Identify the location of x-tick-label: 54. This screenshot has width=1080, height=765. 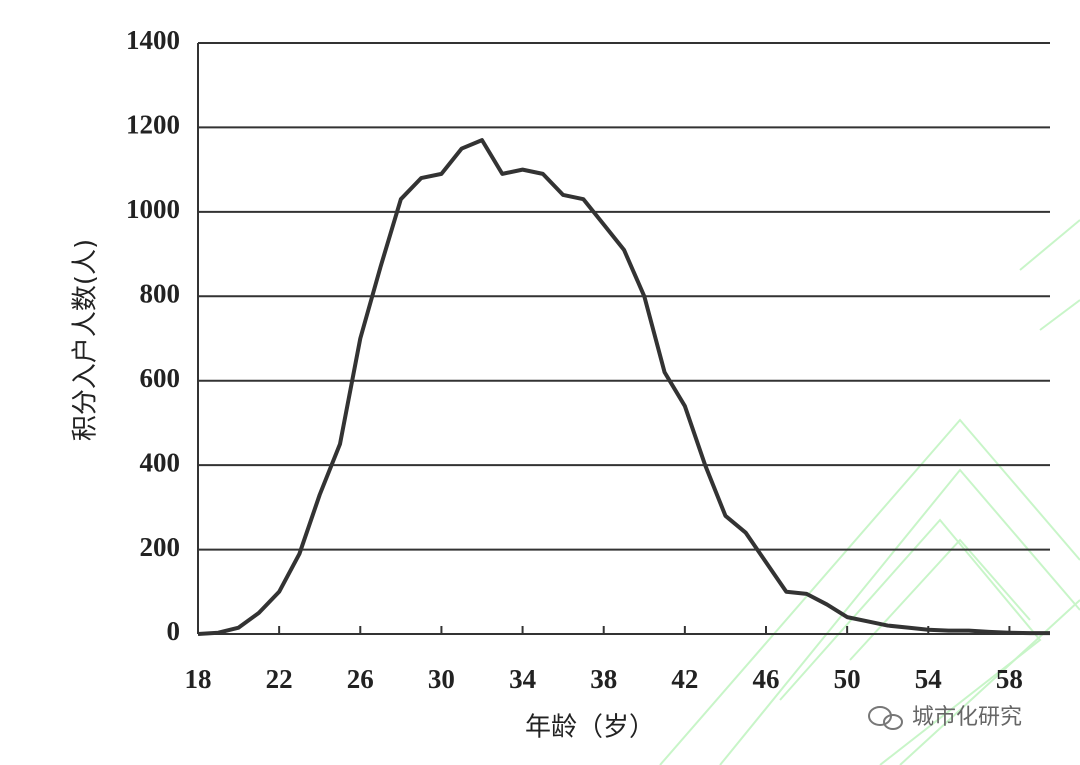
(928, 679).